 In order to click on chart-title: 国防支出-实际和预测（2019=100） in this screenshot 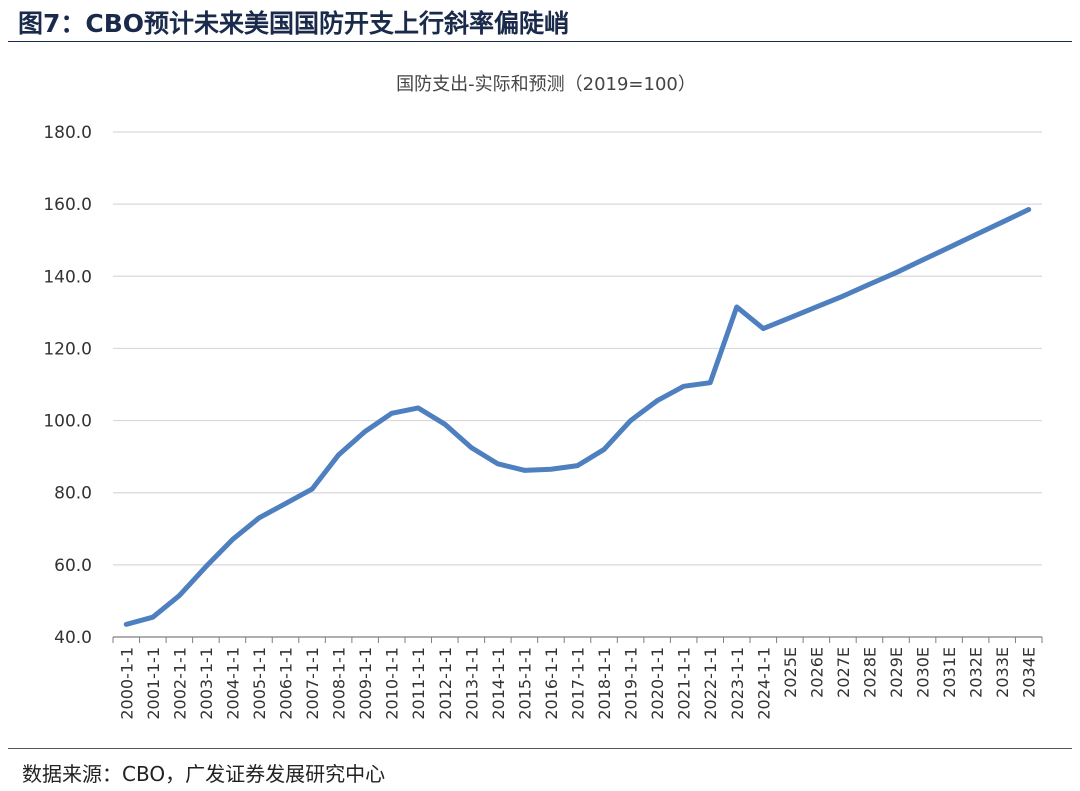, I will do `click(546, 84)`.